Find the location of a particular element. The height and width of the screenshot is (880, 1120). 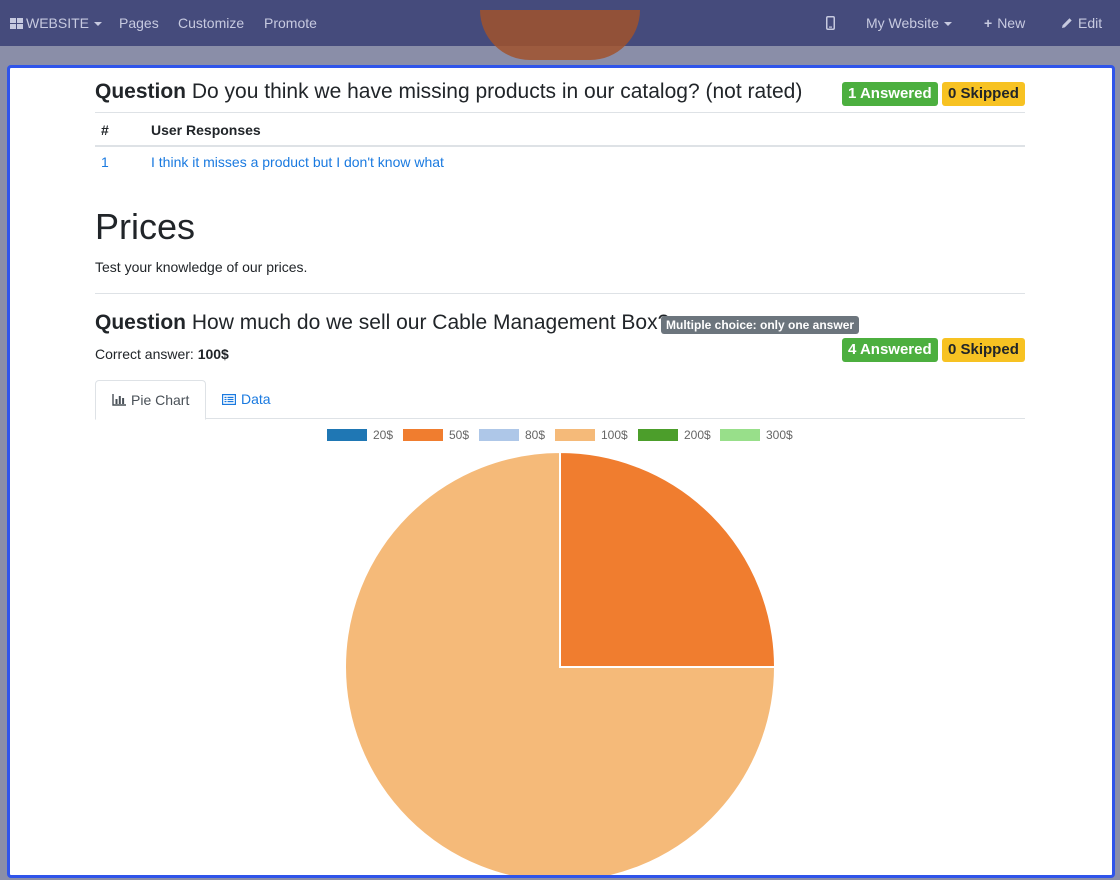

table-header-responses: User Responses is located at coordinates (206, 130).